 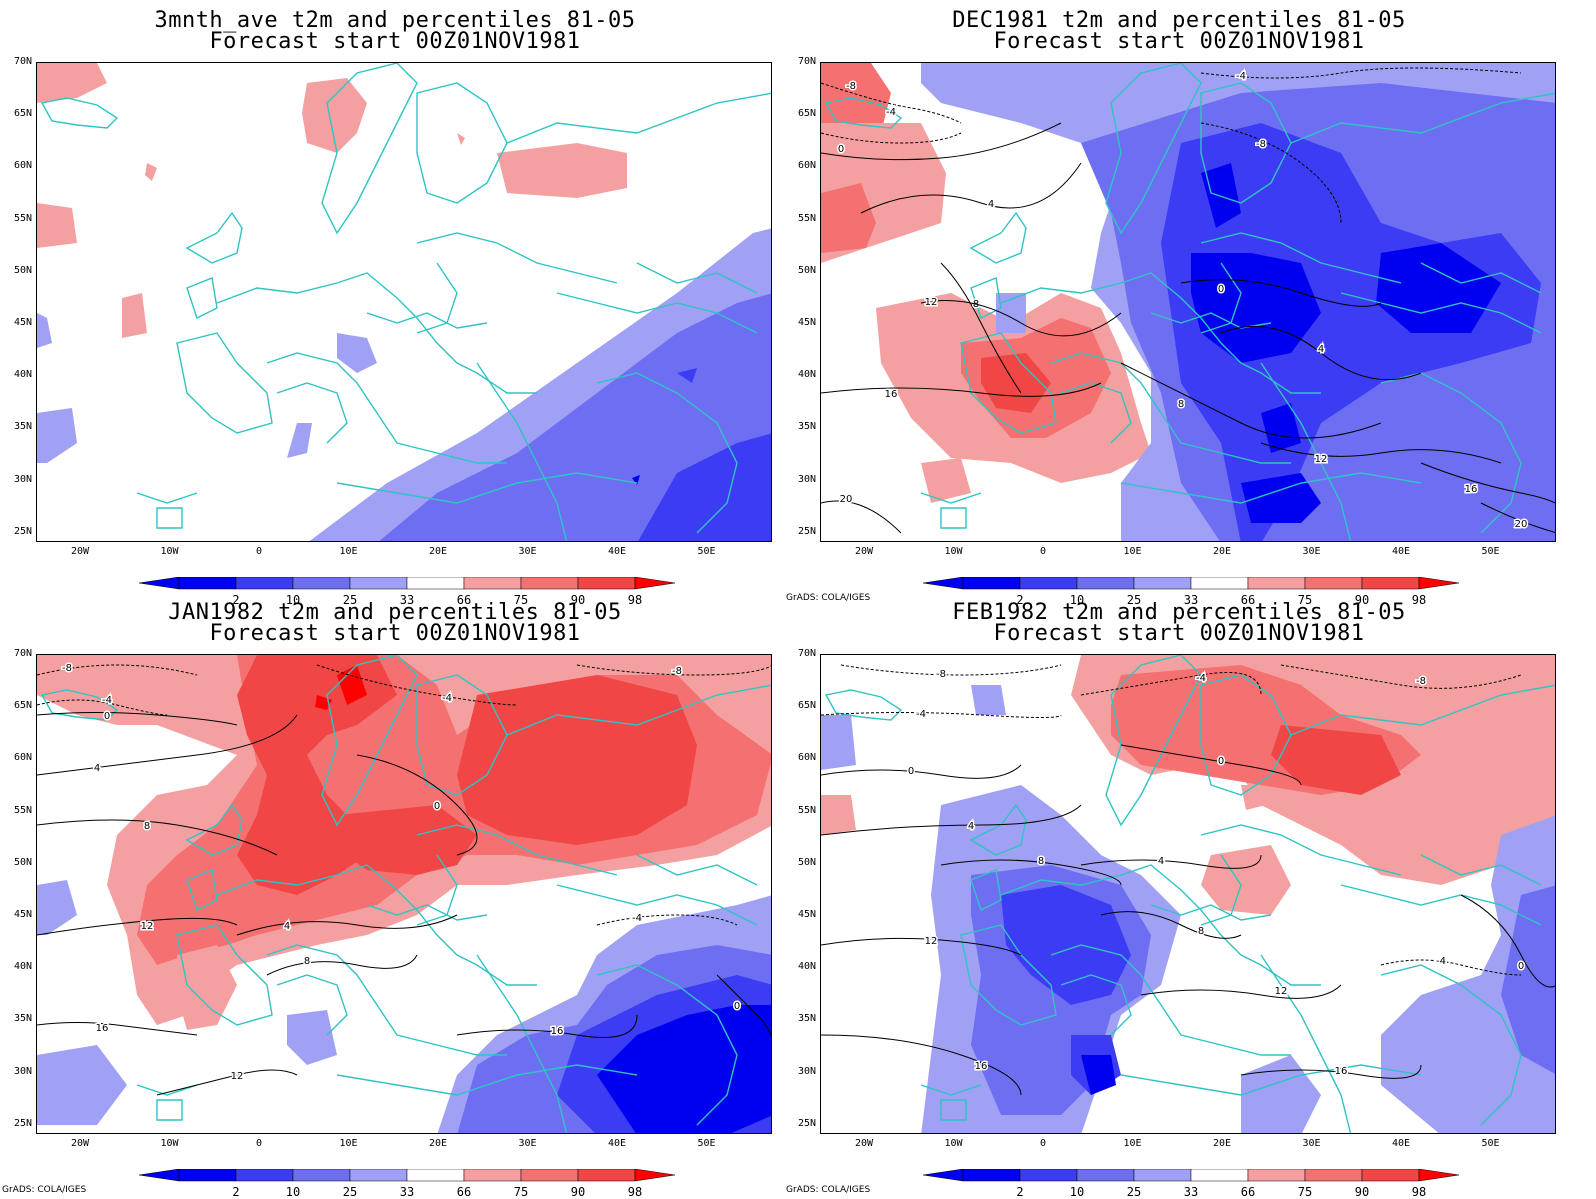 What do you see at coordinates (22, 1071) in the screenshot?
I see `latitude-tick-label: 30N` at bounding box center [22, 1071].